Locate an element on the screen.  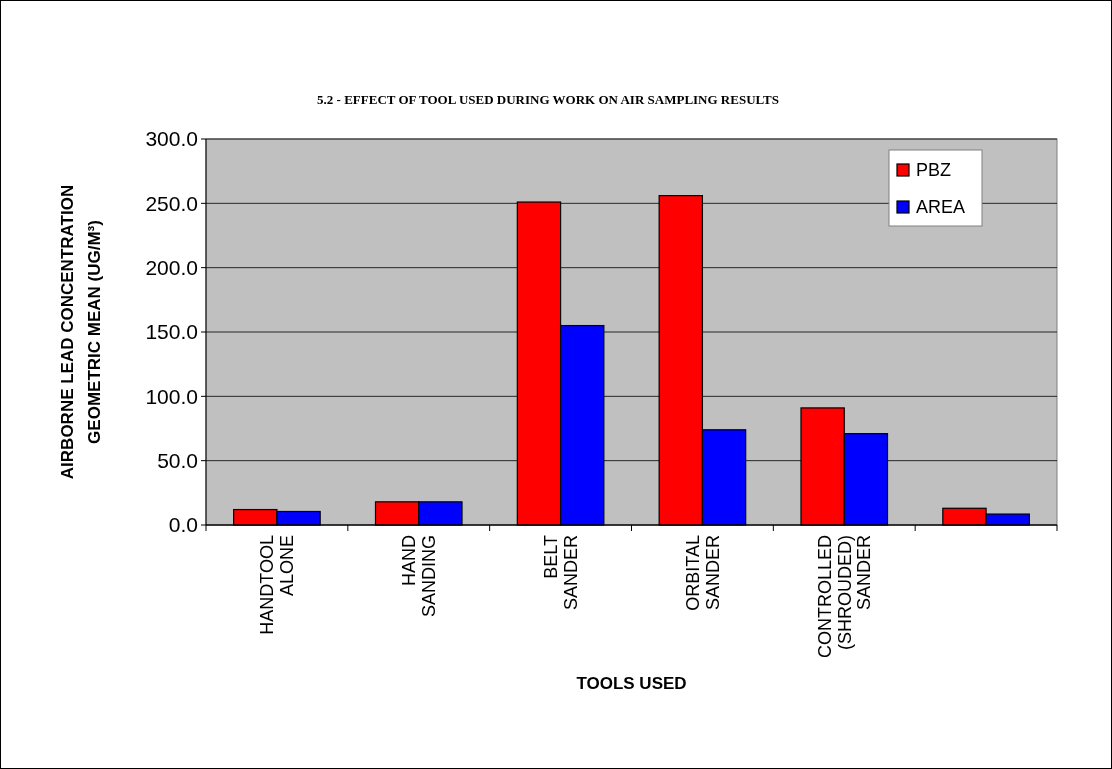
x-tick-label: ORBITAL SANDER is located at coordinates (702, 573).